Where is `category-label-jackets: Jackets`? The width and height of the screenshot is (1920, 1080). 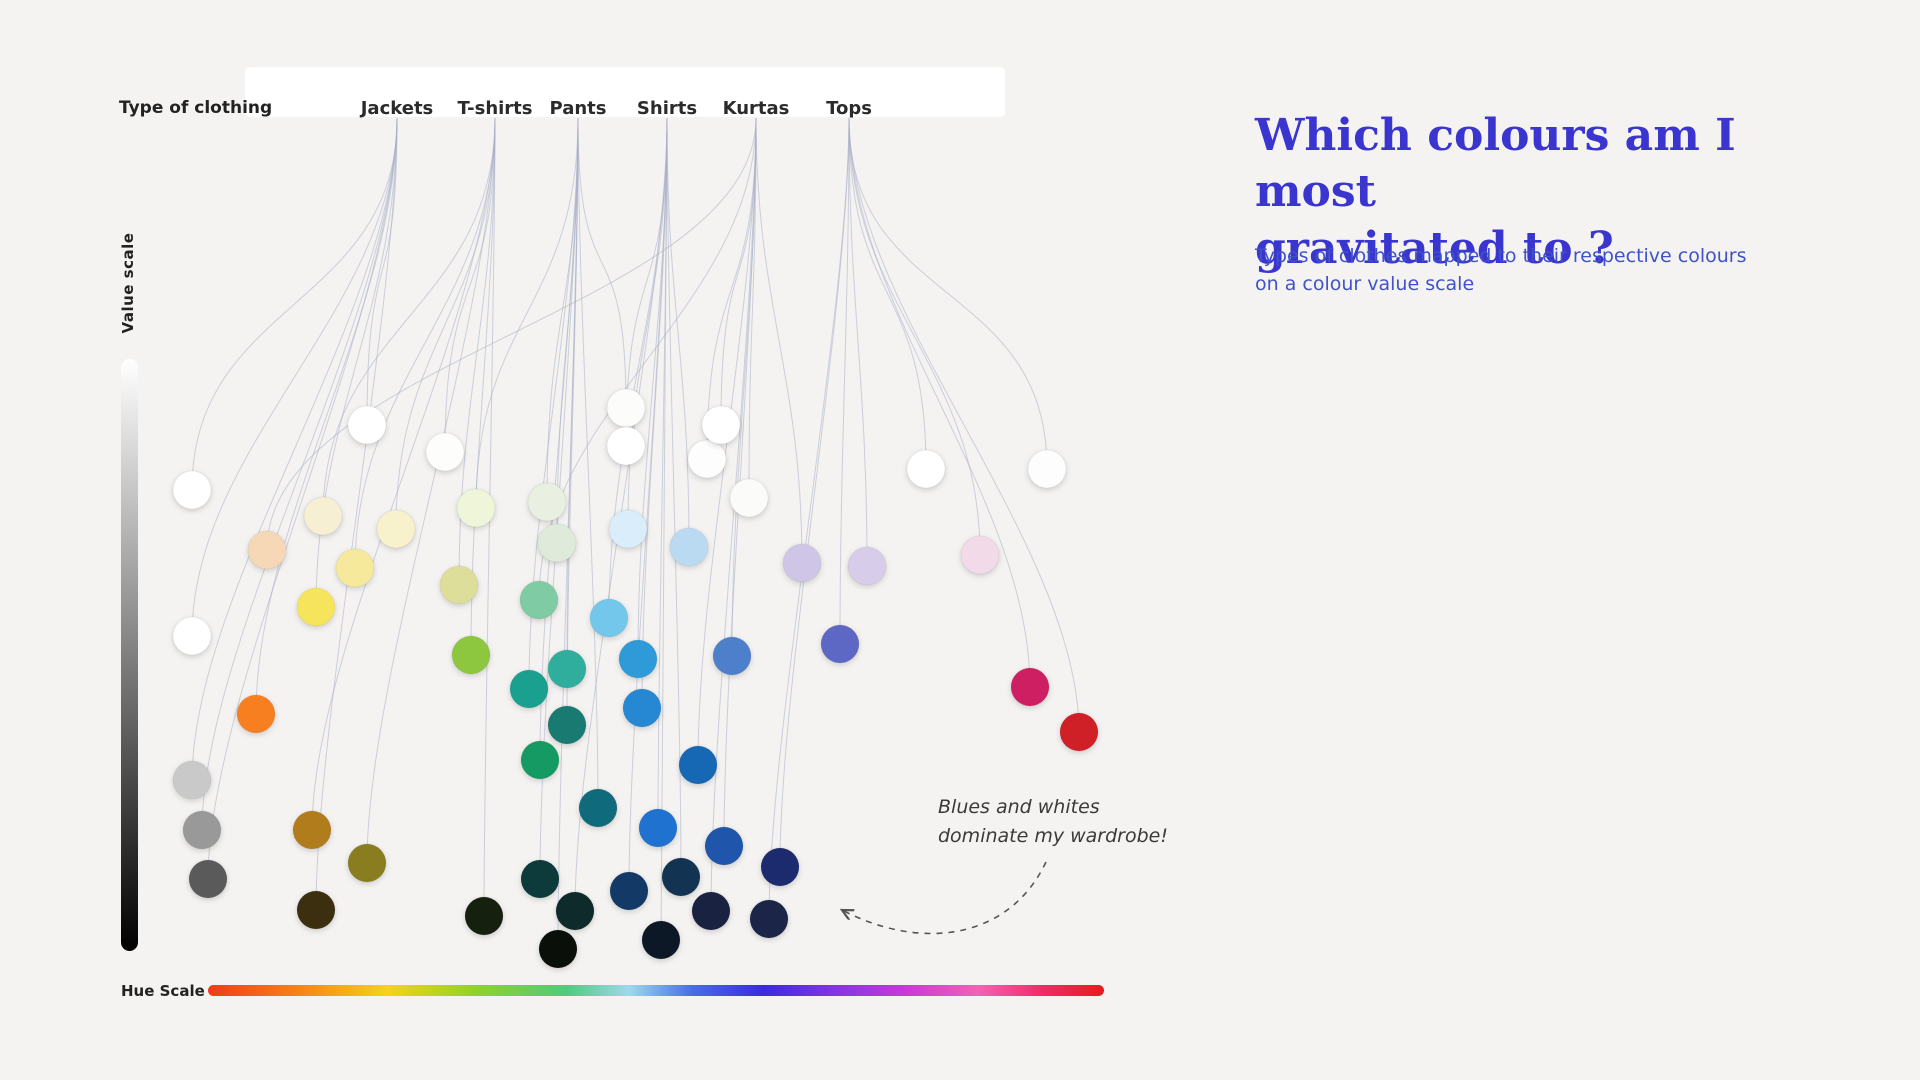 category-label-jackets: Jackets is located at coordinates (397, 108).